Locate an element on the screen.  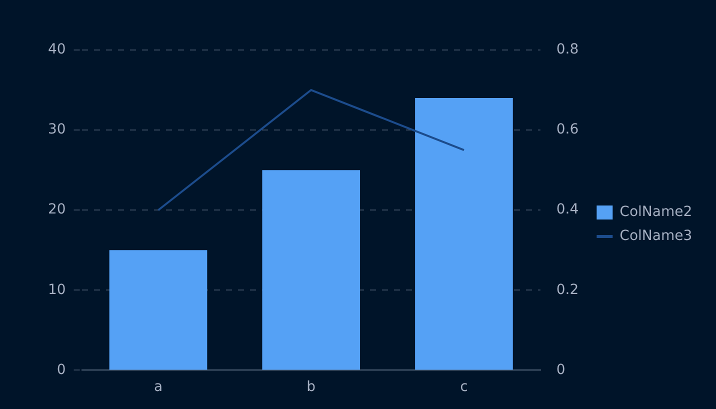
y-tick-label: 40 is located at coordinates (57, 50).